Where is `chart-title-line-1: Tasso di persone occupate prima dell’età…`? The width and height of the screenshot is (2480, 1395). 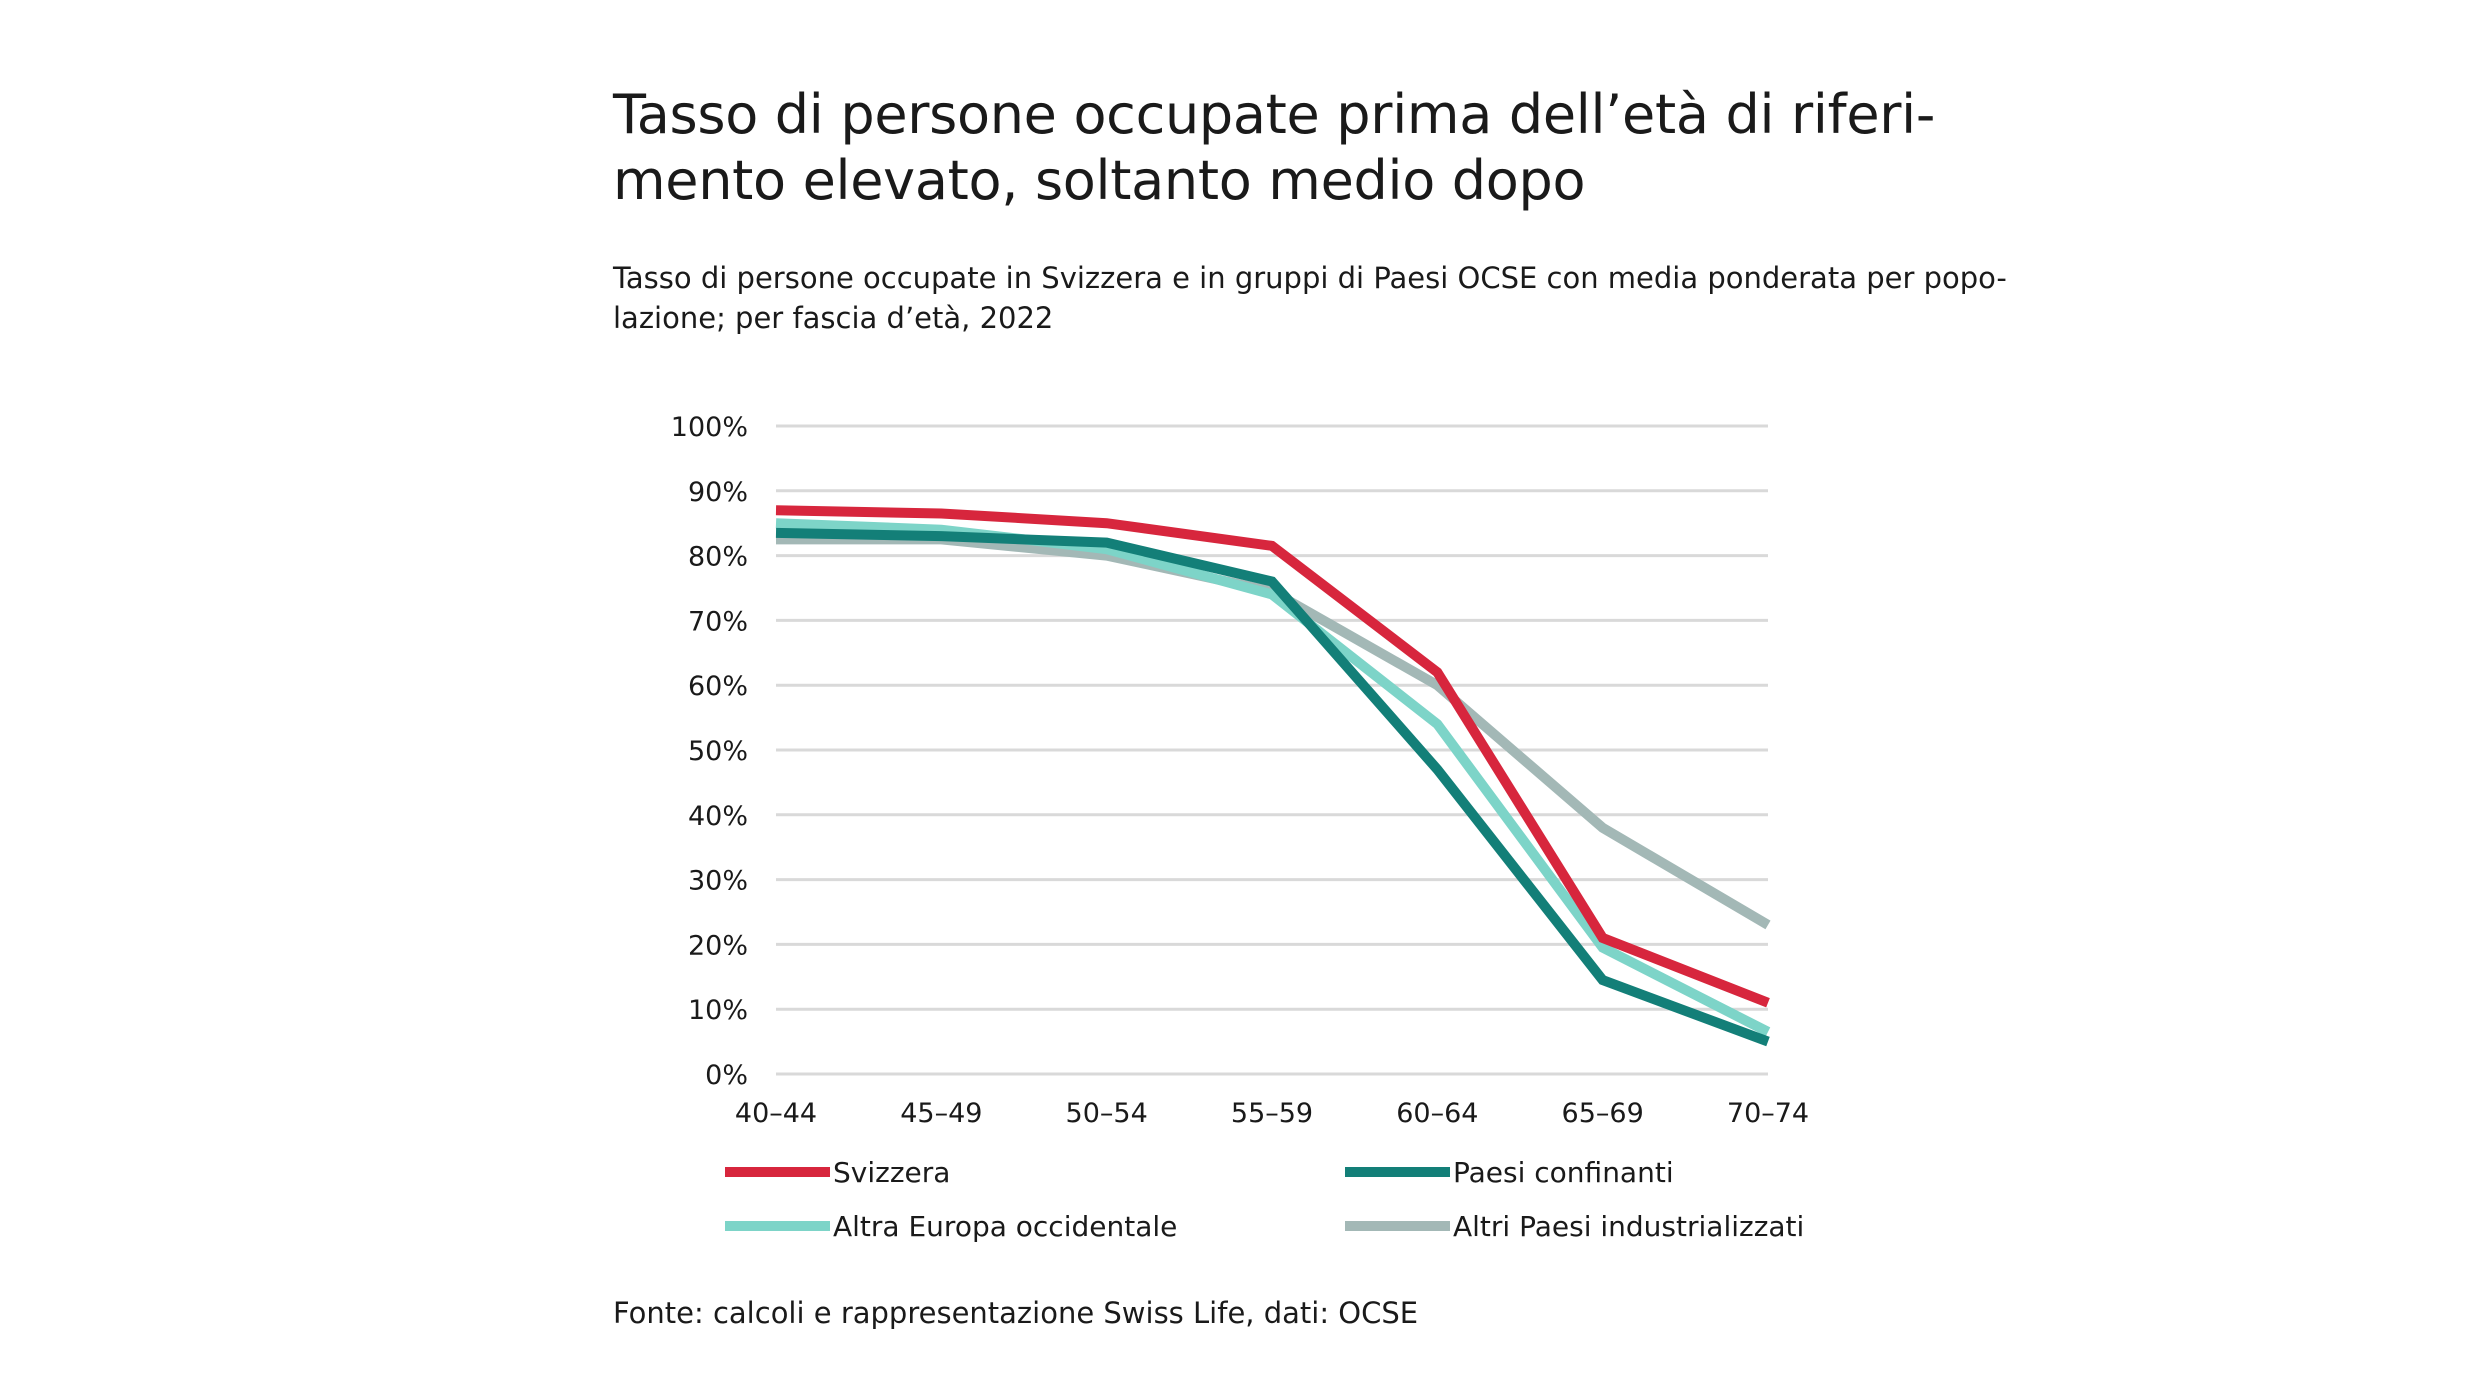
chart-title-line-1: Tasso di persone occupate prima dell’età… is located at coordinates (1274, 114).